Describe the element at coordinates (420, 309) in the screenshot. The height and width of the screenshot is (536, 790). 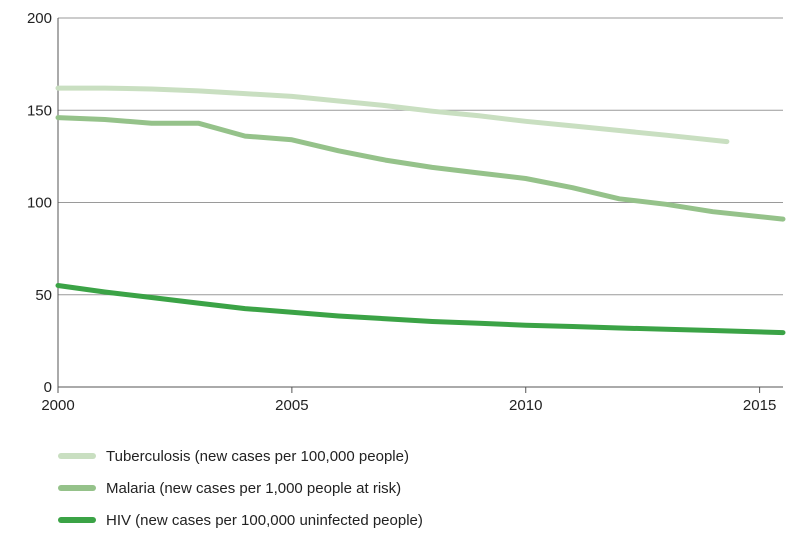
I see `series-line-hiv` at that location.